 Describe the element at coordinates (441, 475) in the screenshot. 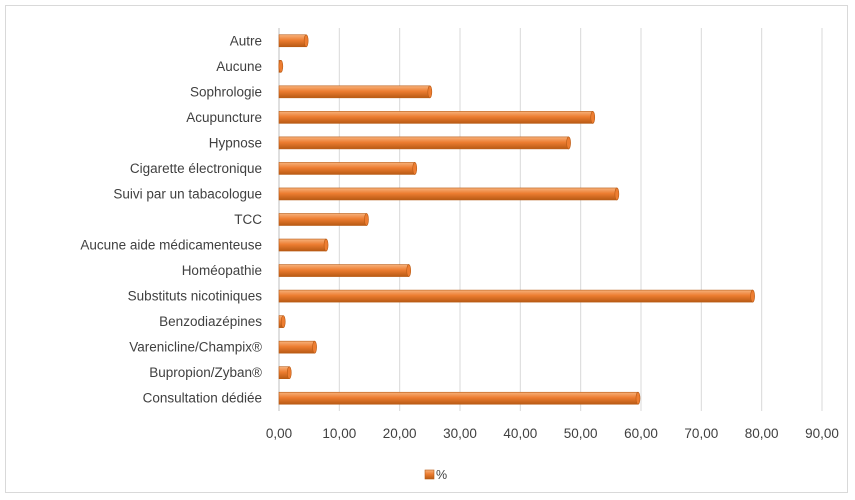

I see `legend-label: %` at that location.